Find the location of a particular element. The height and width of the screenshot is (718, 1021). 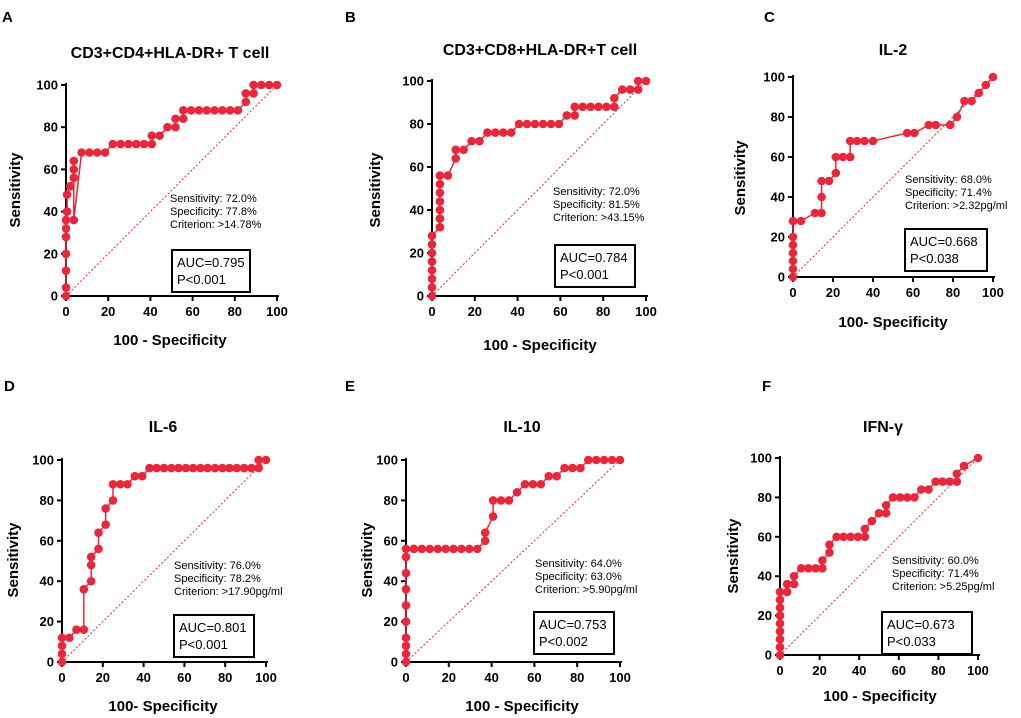

y-axis-label: Sensitivity is located at coordinates (13, 560).